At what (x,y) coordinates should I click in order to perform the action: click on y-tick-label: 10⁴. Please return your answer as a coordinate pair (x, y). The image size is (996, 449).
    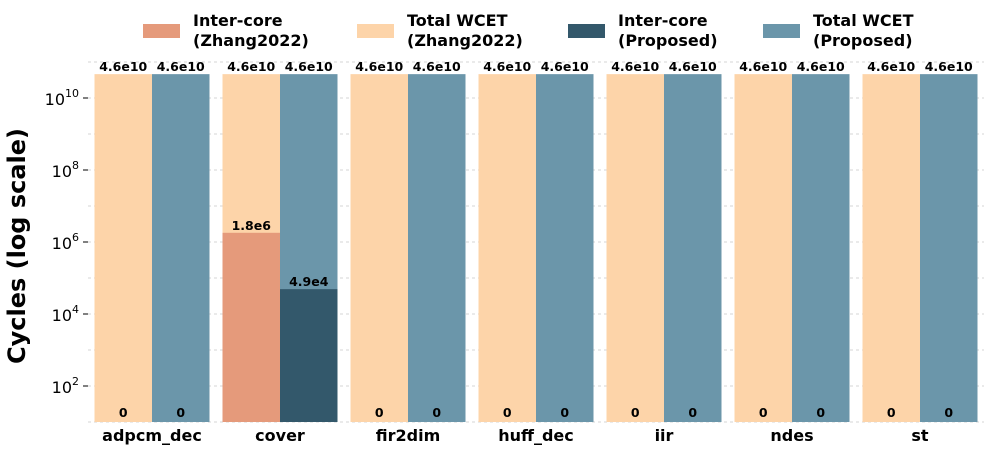
    Looking at the image, I should click on (65, 314).